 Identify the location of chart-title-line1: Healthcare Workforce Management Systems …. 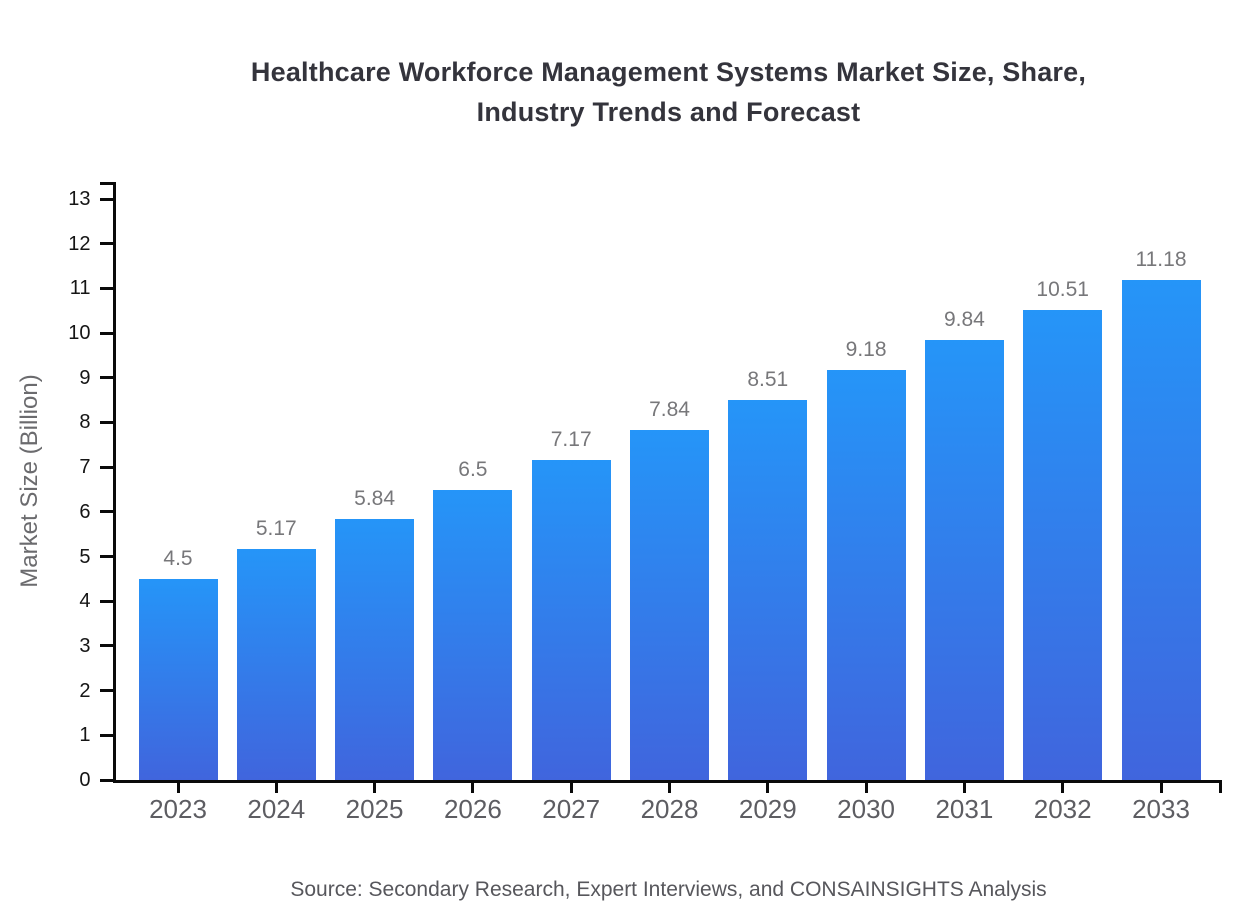
(668, 72).